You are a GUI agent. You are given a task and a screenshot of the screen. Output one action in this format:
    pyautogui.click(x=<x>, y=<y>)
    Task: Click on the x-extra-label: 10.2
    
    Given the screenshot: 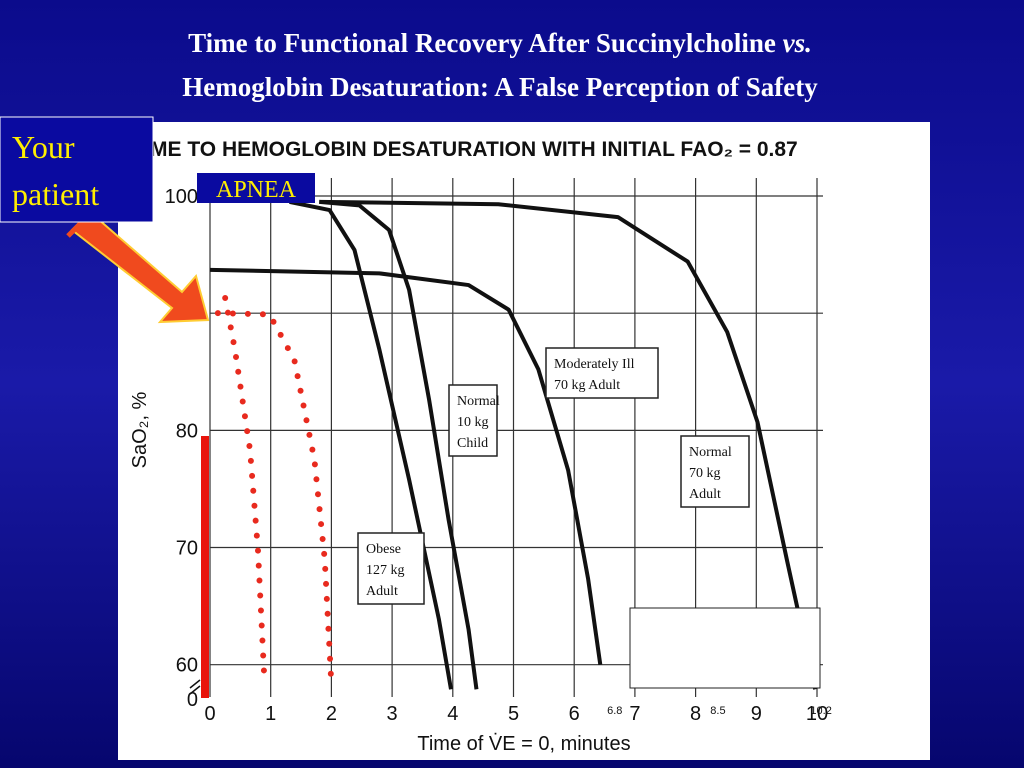 What is the action you would take?
    pyautogui.click(x=820, y=711)
    